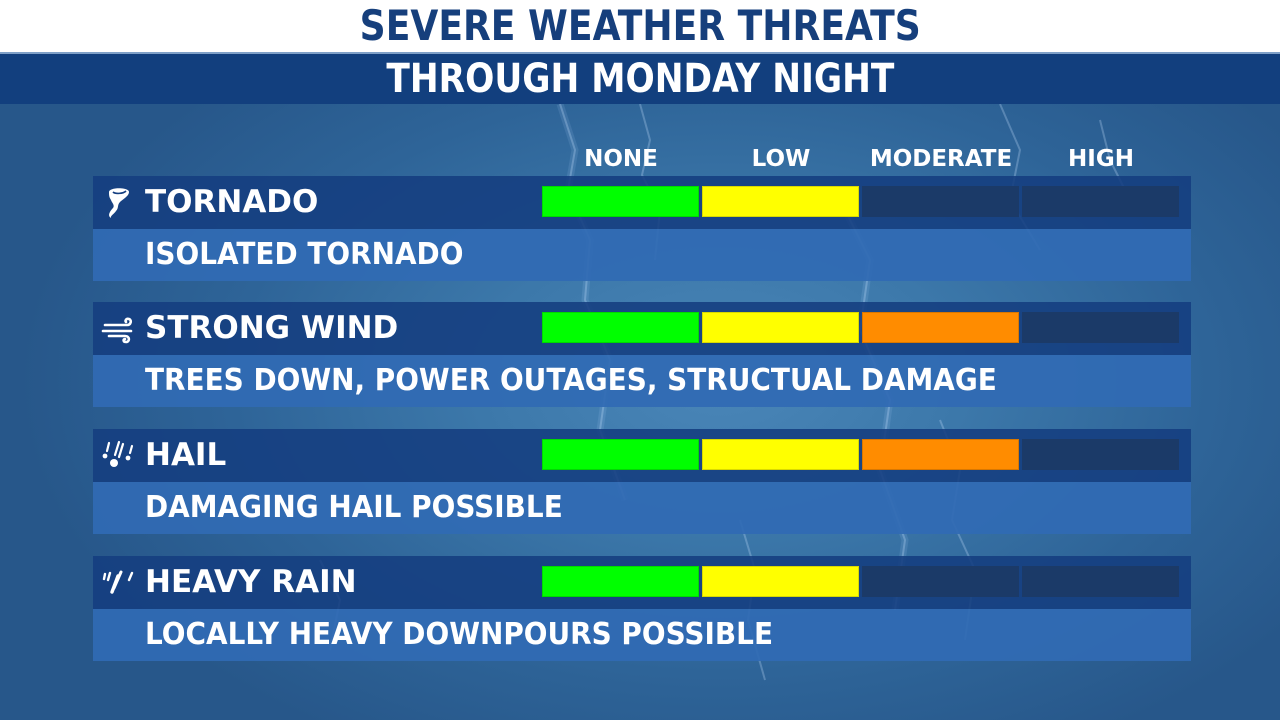 This screenshot has width=1280, height=720. I want to click on wind-icon, so click(117, 330).